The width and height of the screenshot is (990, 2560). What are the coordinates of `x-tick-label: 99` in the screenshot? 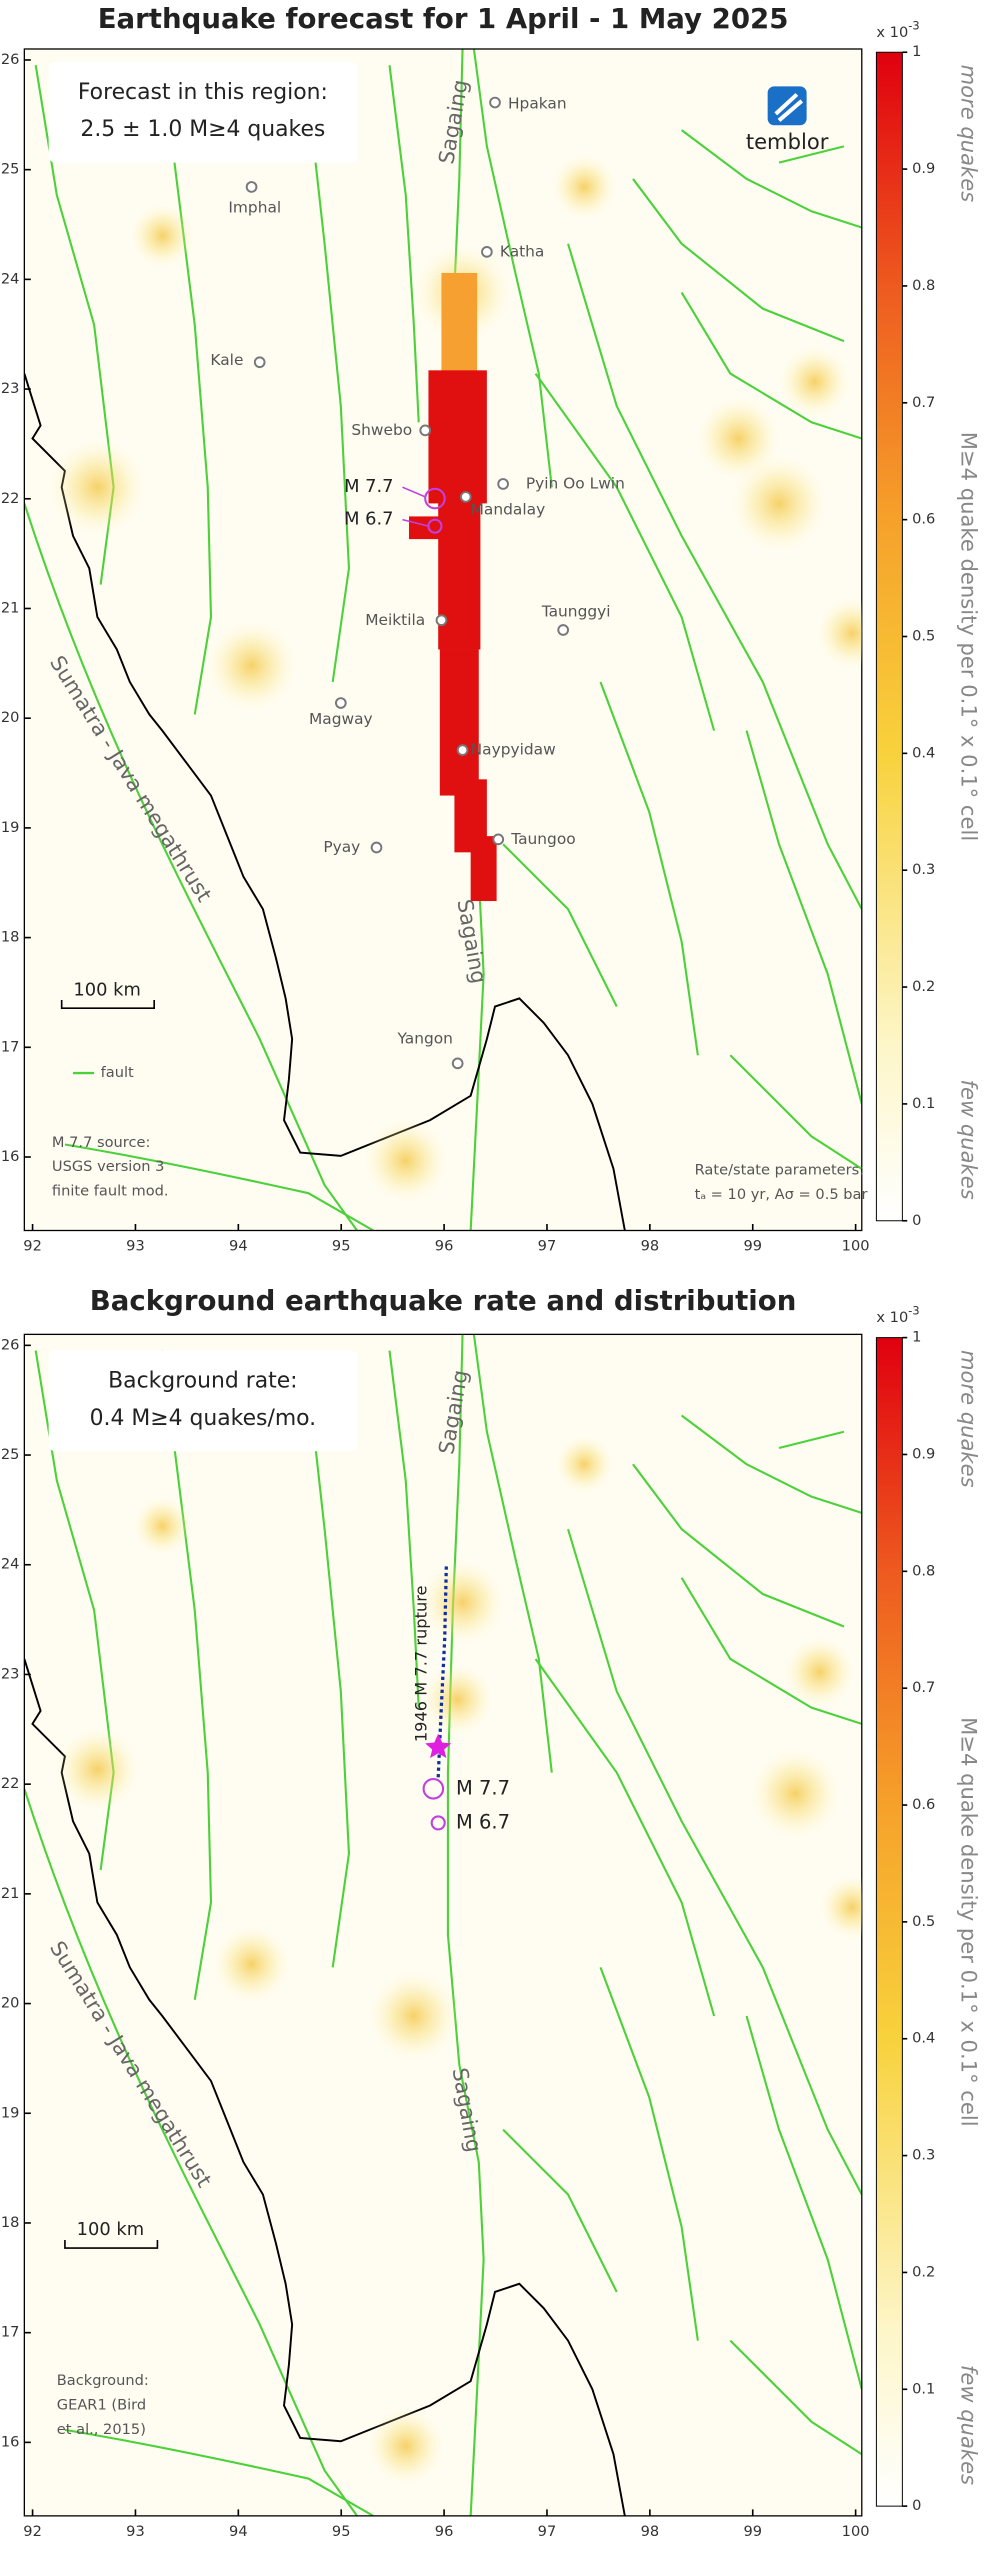 It's located at (752, 2531).